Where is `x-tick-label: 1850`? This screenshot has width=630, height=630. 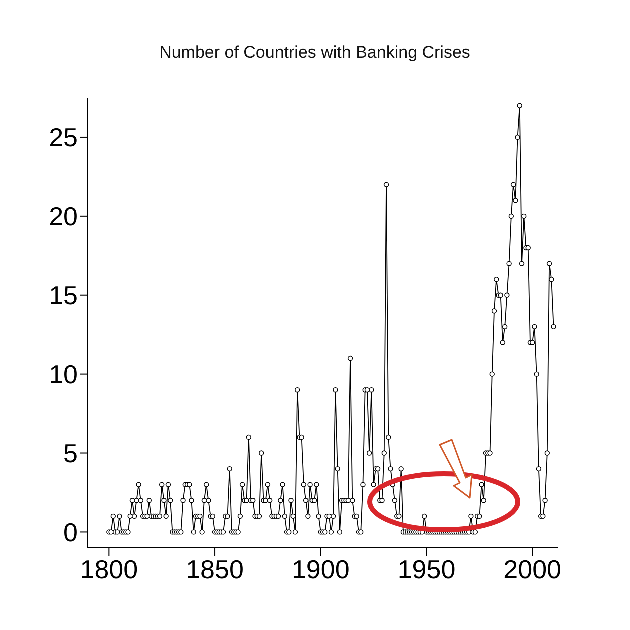 x-tick-label: 1850 is located at coordinates (215, 569).